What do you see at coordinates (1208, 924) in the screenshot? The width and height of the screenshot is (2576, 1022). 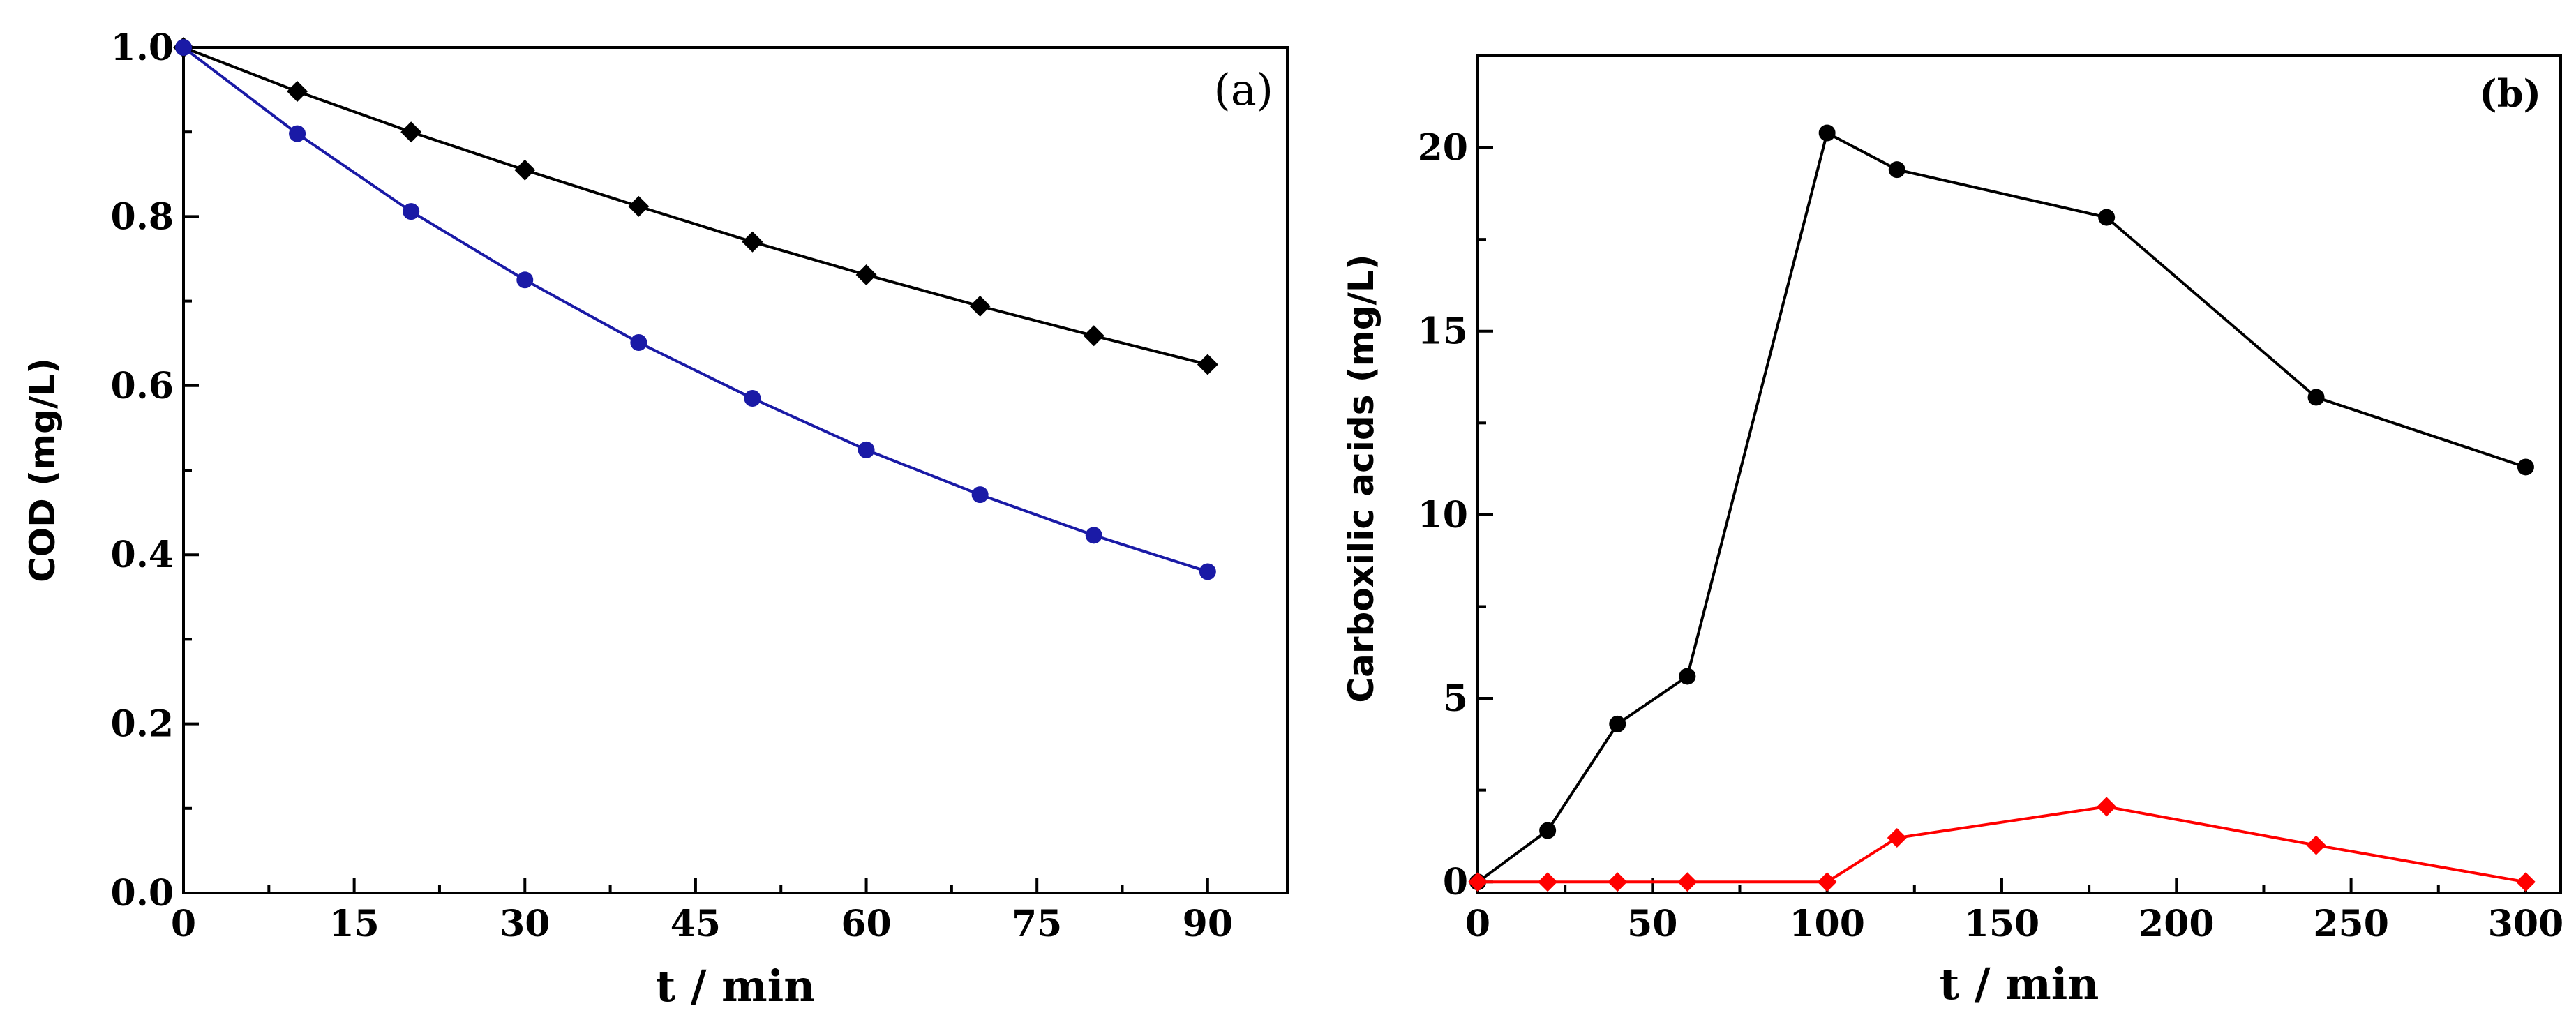 I see `x-tick-label: 90` at bounding box center [1208, 924].